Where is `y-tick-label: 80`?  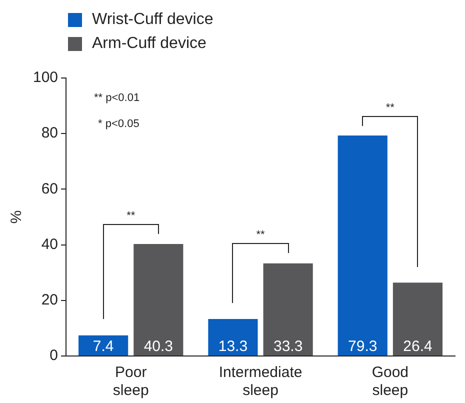 y-tick-label: 80 is located at coordinates (49, 133).